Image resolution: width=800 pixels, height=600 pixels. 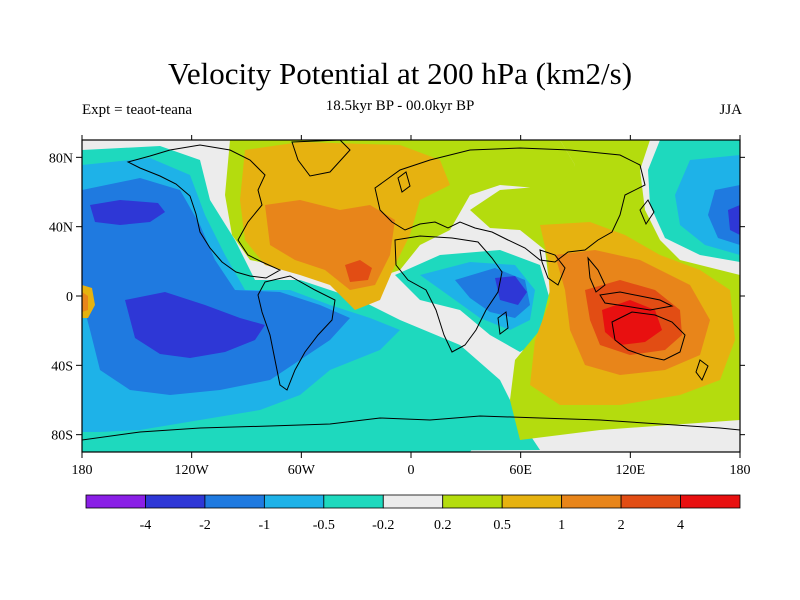 What do you see at coordinates (195, 325) in the screenshot?
I see `contour-pacific-strong-south` at bounding box center [195, 325].